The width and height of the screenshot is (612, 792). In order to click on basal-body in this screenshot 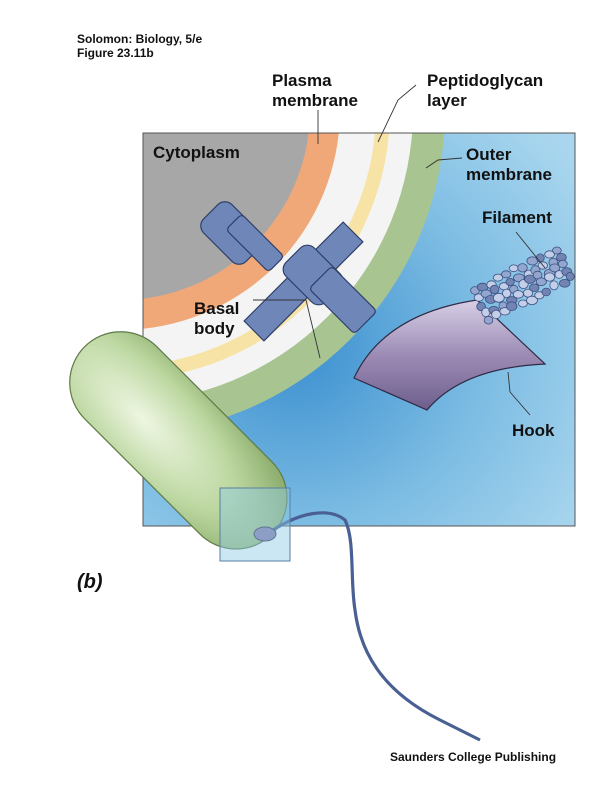, I will do `click(288, 271)`.